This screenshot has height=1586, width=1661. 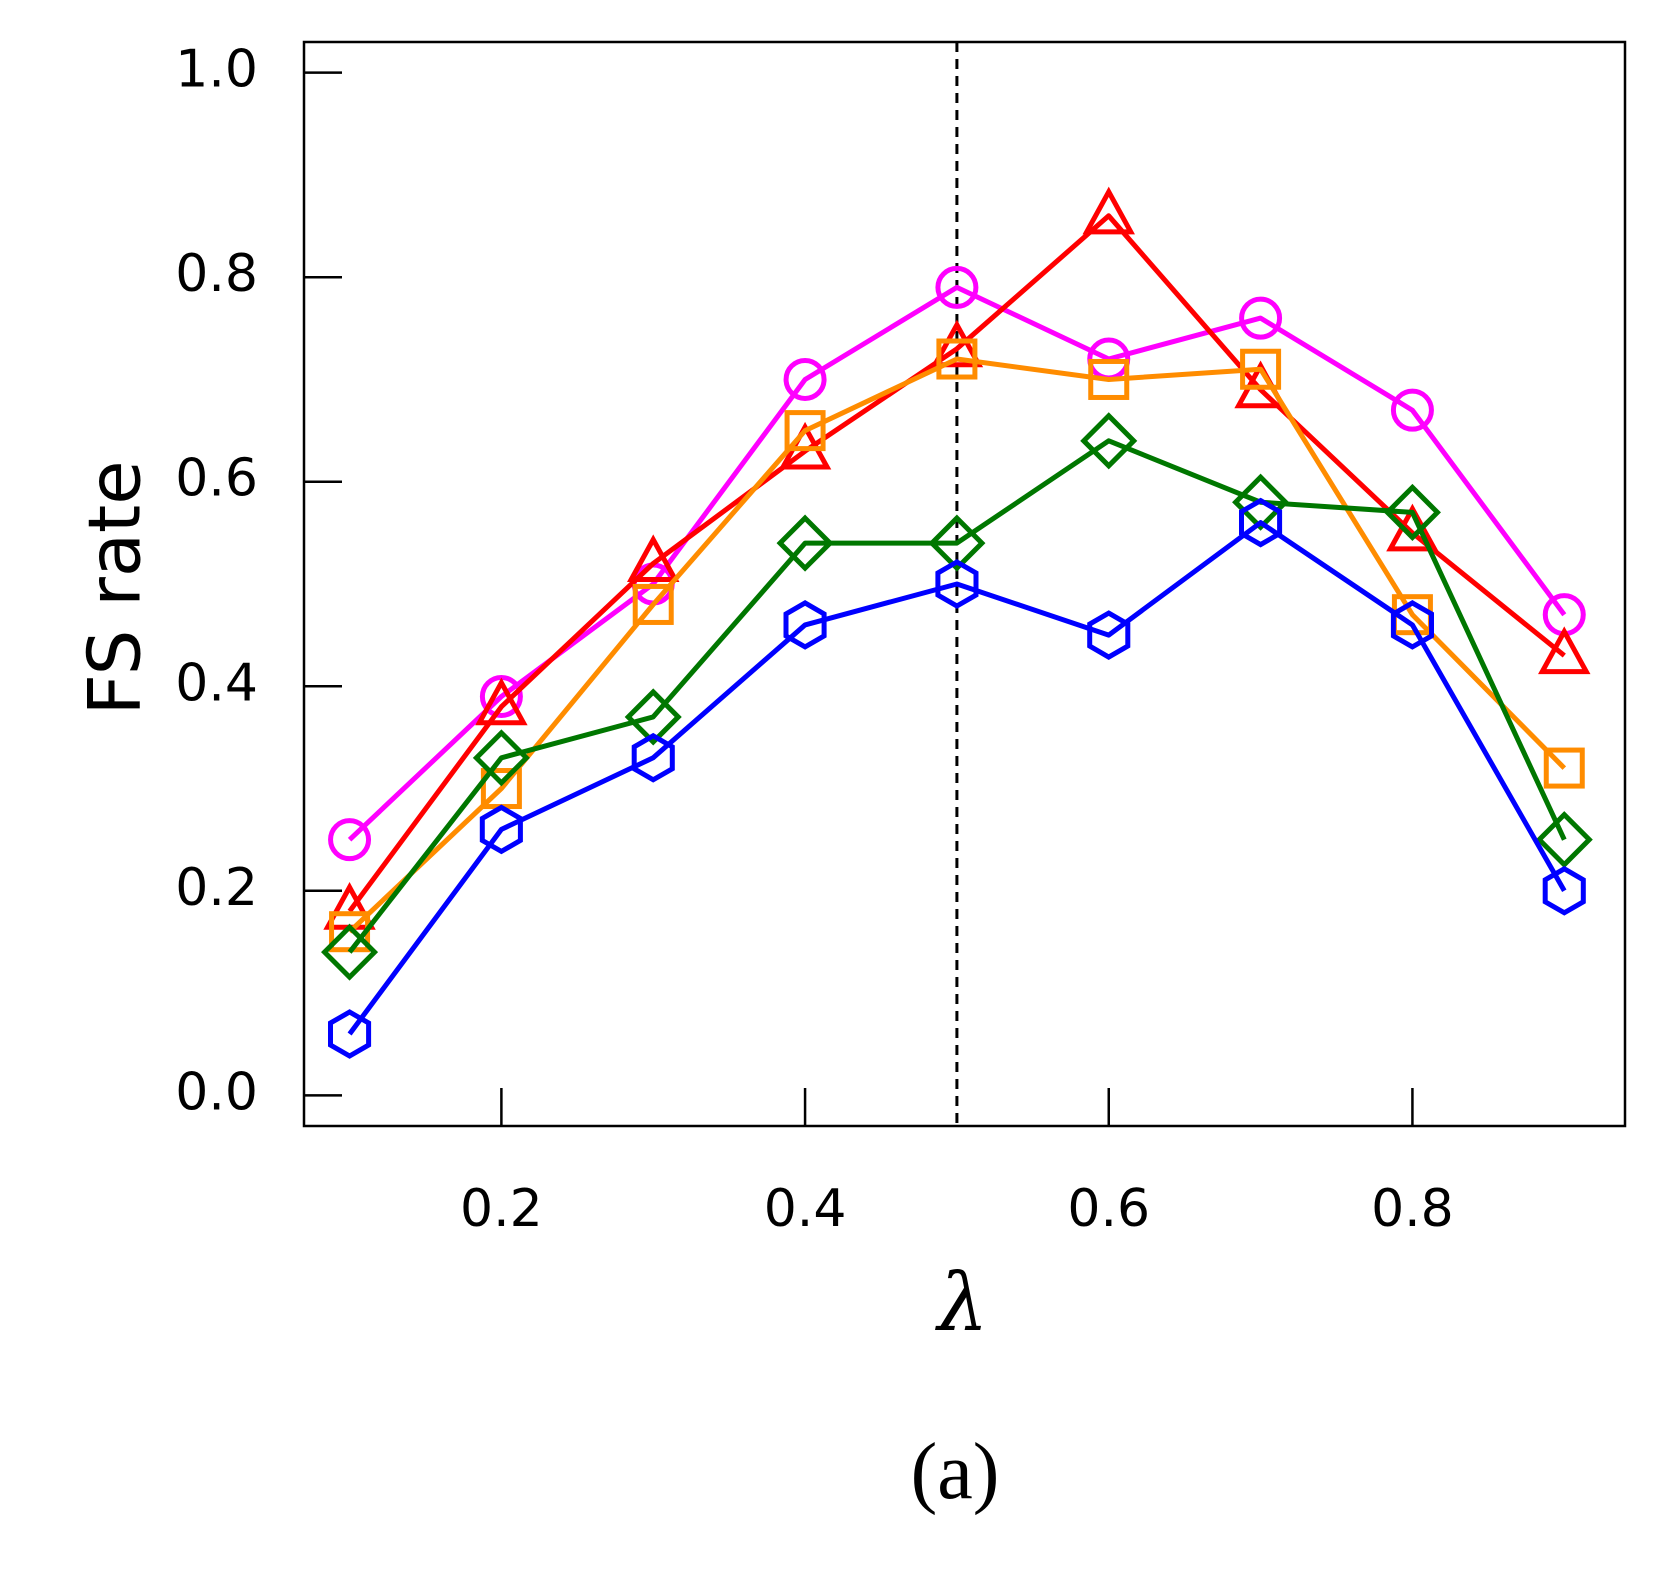 What do you see at coordinates (1108, 1209) in the screenshot?
I see `x-tick-label: 0.6` at bounding box center [1108, 1209].